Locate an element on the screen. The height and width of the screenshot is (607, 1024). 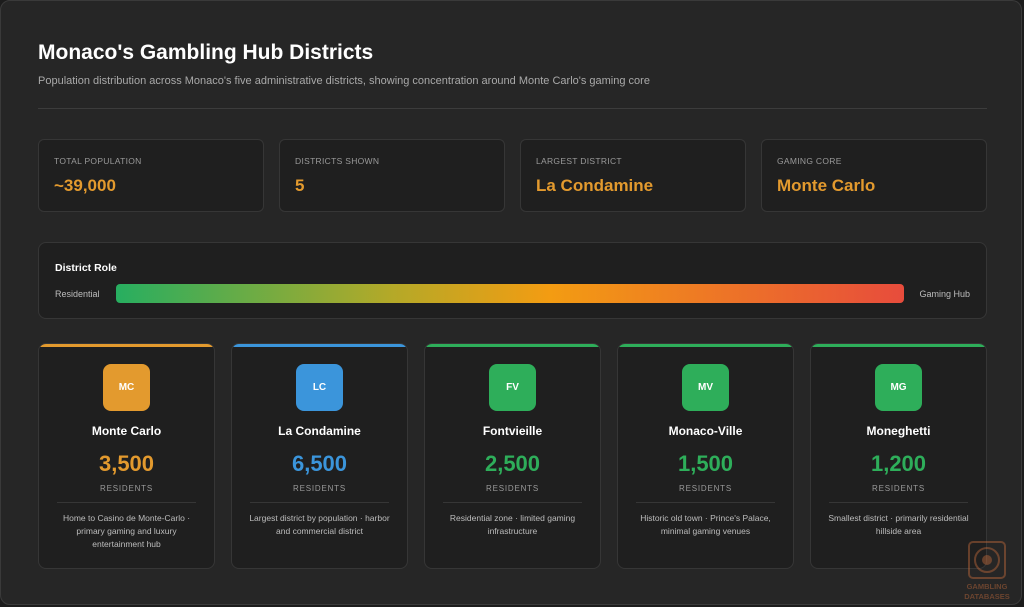
role-gradient-bar is located at coordinates (510, 293).